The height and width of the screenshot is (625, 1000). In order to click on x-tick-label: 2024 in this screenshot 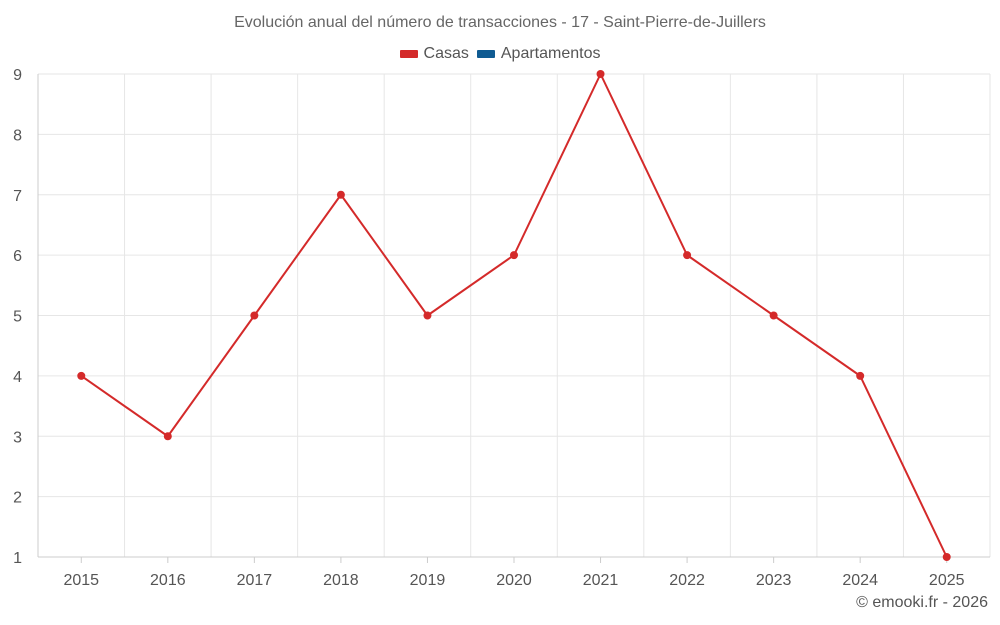, I will do `click(860, 580)`.